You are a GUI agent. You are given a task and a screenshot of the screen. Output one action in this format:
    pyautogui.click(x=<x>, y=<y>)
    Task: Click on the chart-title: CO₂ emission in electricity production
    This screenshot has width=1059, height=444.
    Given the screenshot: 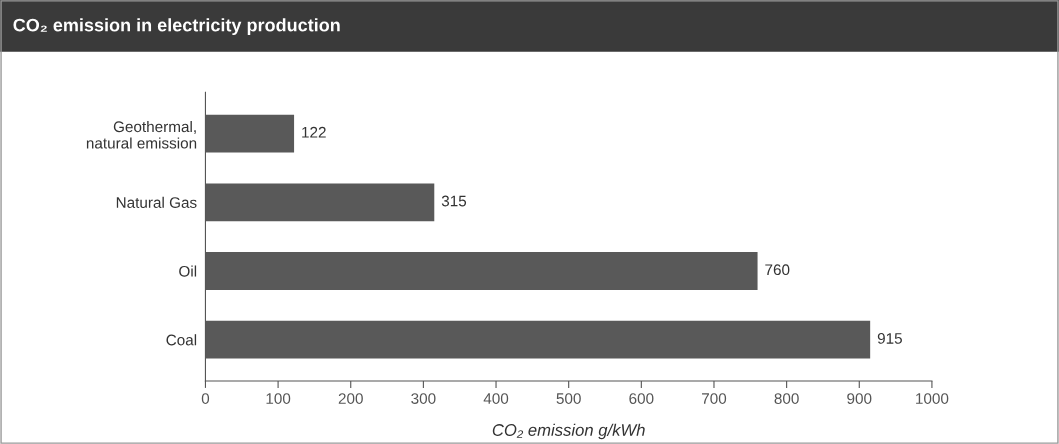 What is the action you would take?
    pyautogui.click(x=176, y=27)
    